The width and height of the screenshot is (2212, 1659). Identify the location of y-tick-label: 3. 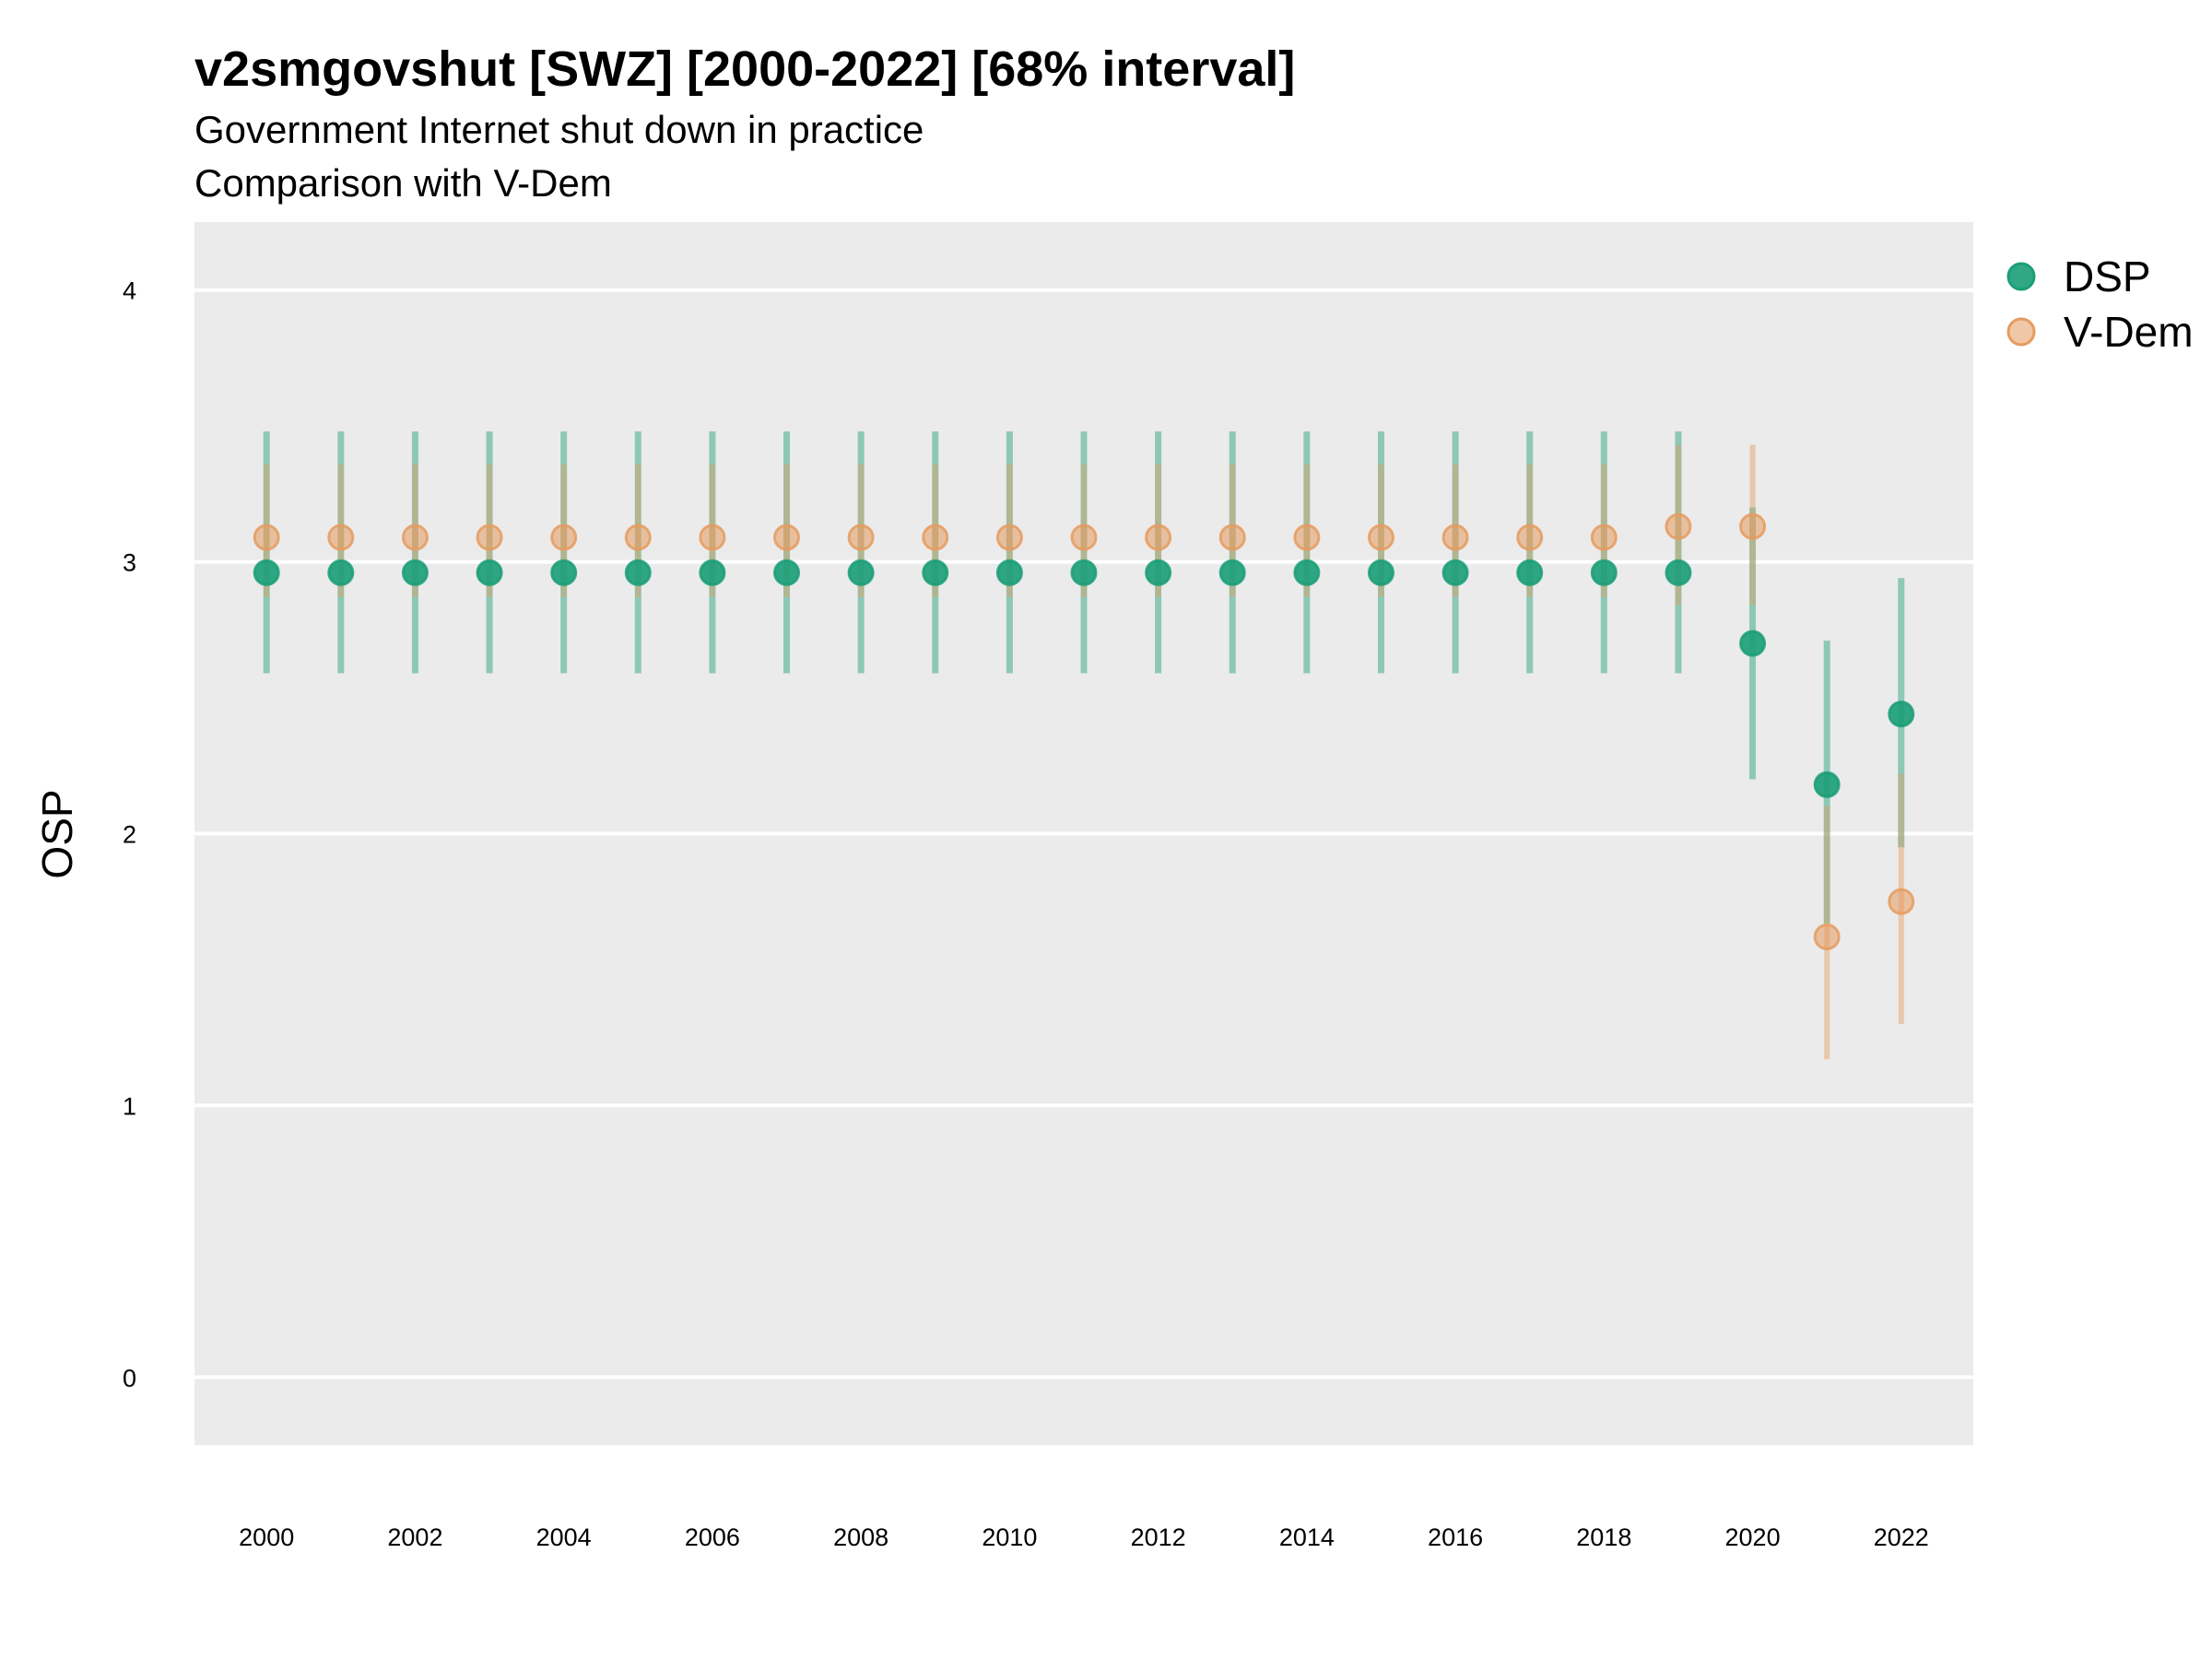
(129, 563).